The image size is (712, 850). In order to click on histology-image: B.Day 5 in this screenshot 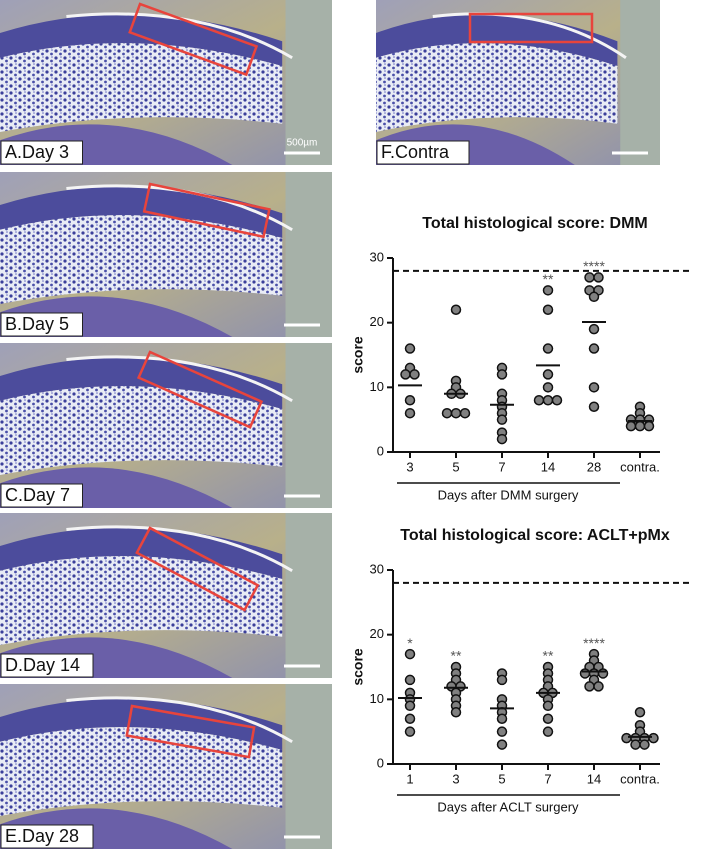, I will do `click(166, 254)`.